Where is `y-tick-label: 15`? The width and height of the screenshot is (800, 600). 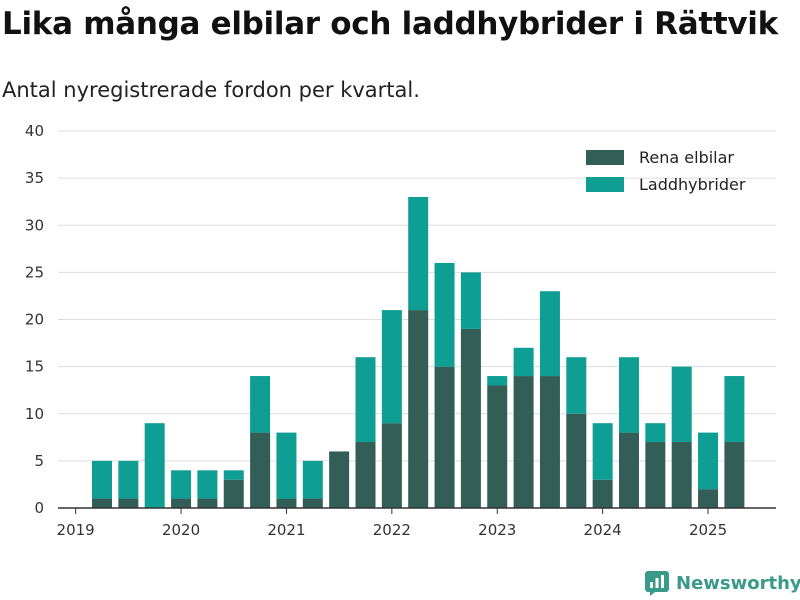
y-tick-label: 15 is located at coordinates (34, 367).